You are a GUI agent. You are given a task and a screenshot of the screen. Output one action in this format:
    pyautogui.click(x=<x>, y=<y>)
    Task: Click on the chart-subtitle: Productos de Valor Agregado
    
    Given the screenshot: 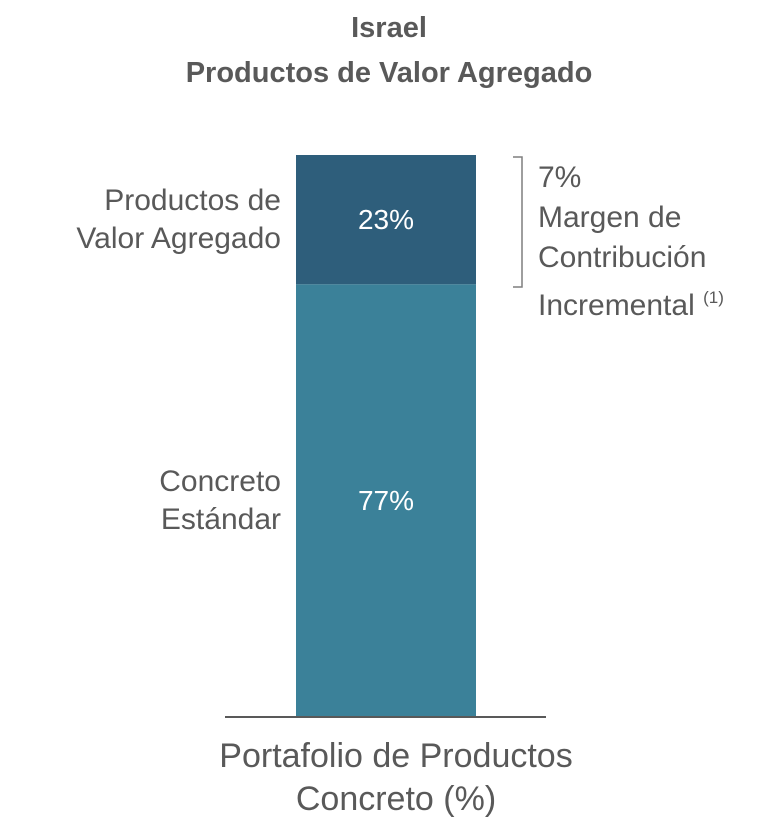 What is the action you would take?
    pyautogui.click(x=389, y=73)
    